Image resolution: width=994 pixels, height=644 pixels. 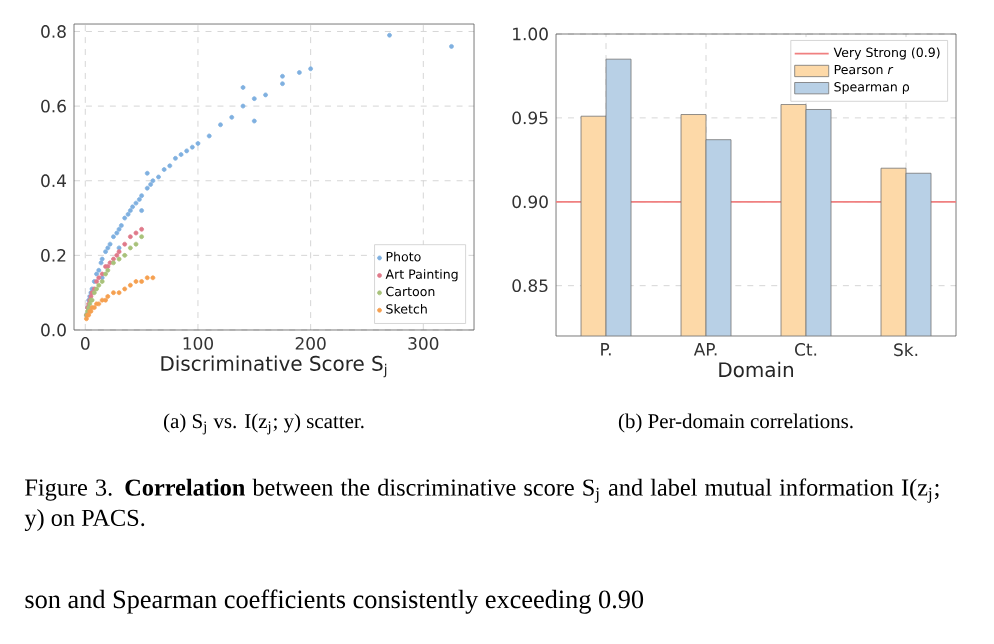 What do you see at coordinates (423, 343) in the screenshot?
I see `x-tick-label: 300` at bounding box center [423, 343].